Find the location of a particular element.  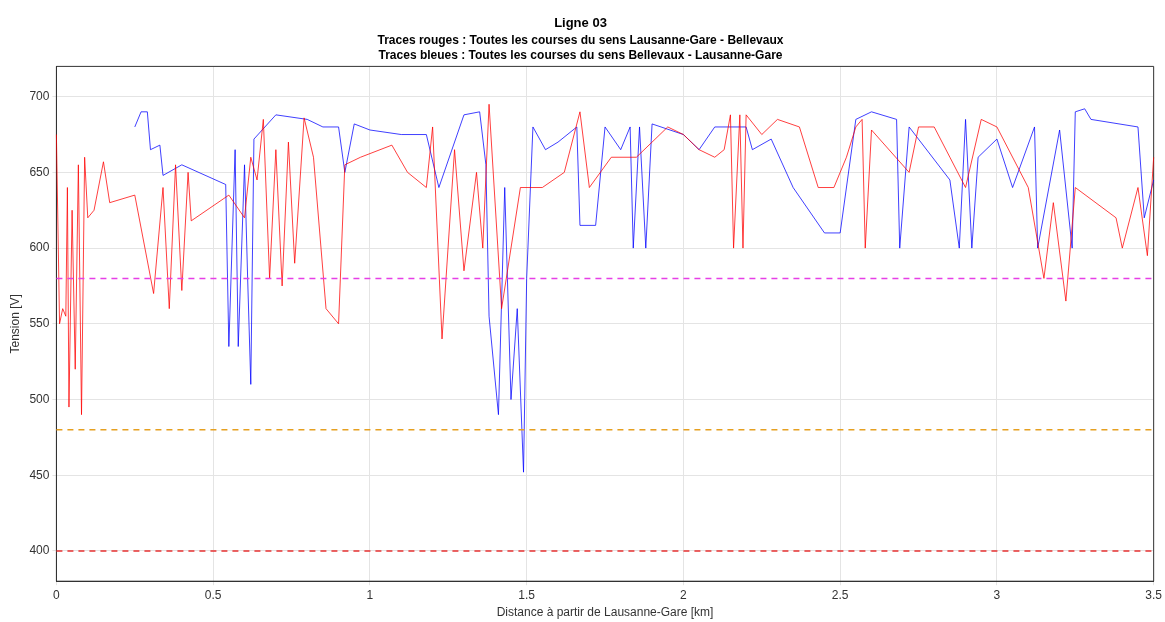

x-tick-label: 1 is located at coordinates (370, 594).